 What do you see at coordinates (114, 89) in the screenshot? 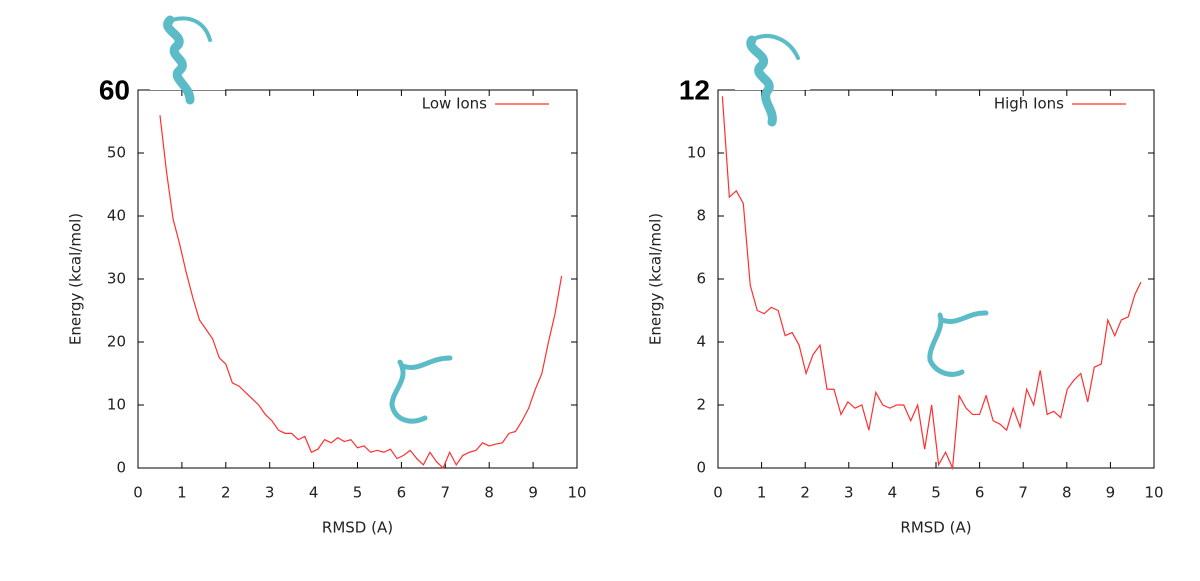
I see `y-tick-label: 60` at bounding box center [114, 89].